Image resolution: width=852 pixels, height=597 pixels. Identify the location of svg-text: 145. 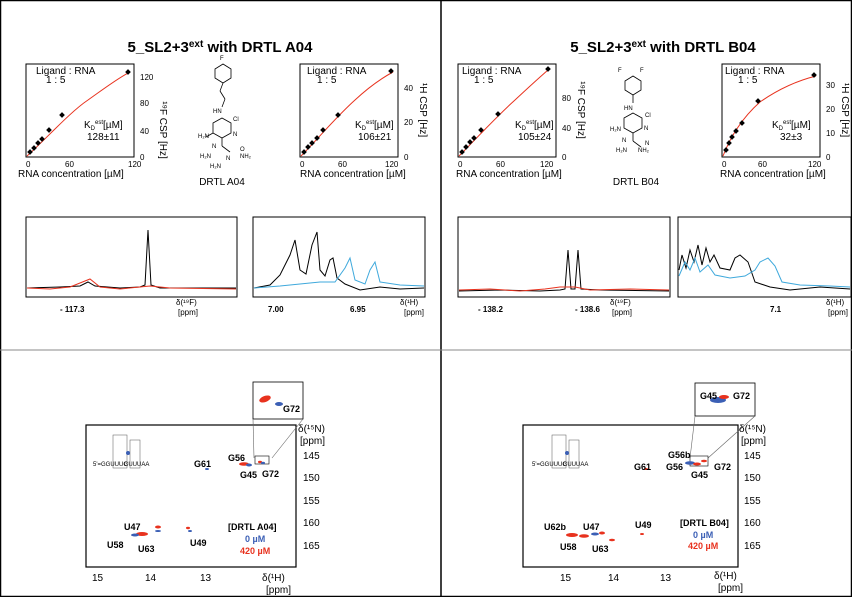
(752, 456).